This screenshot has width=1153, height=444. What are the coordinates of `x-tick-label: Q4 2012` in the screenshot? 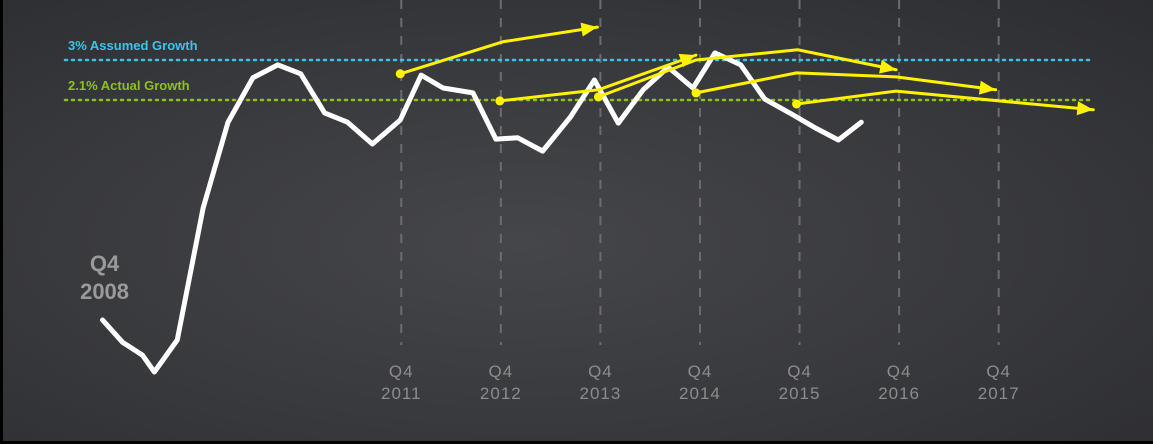 It's located at (500, 382).